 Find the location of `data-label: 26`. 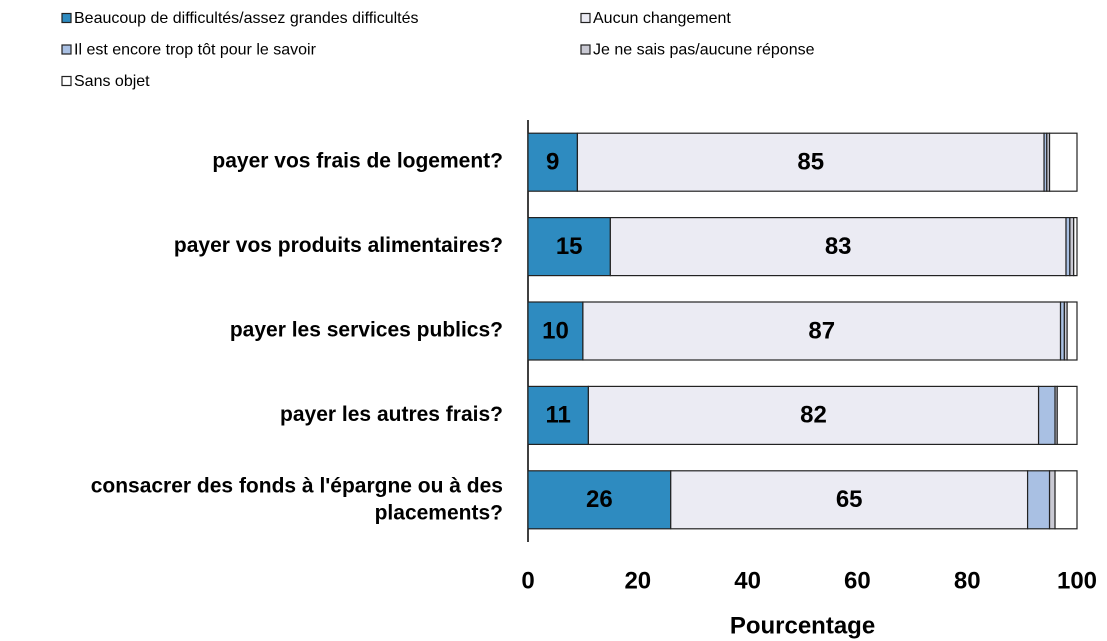

data-label: 26 is located at coordinates (599, 499).